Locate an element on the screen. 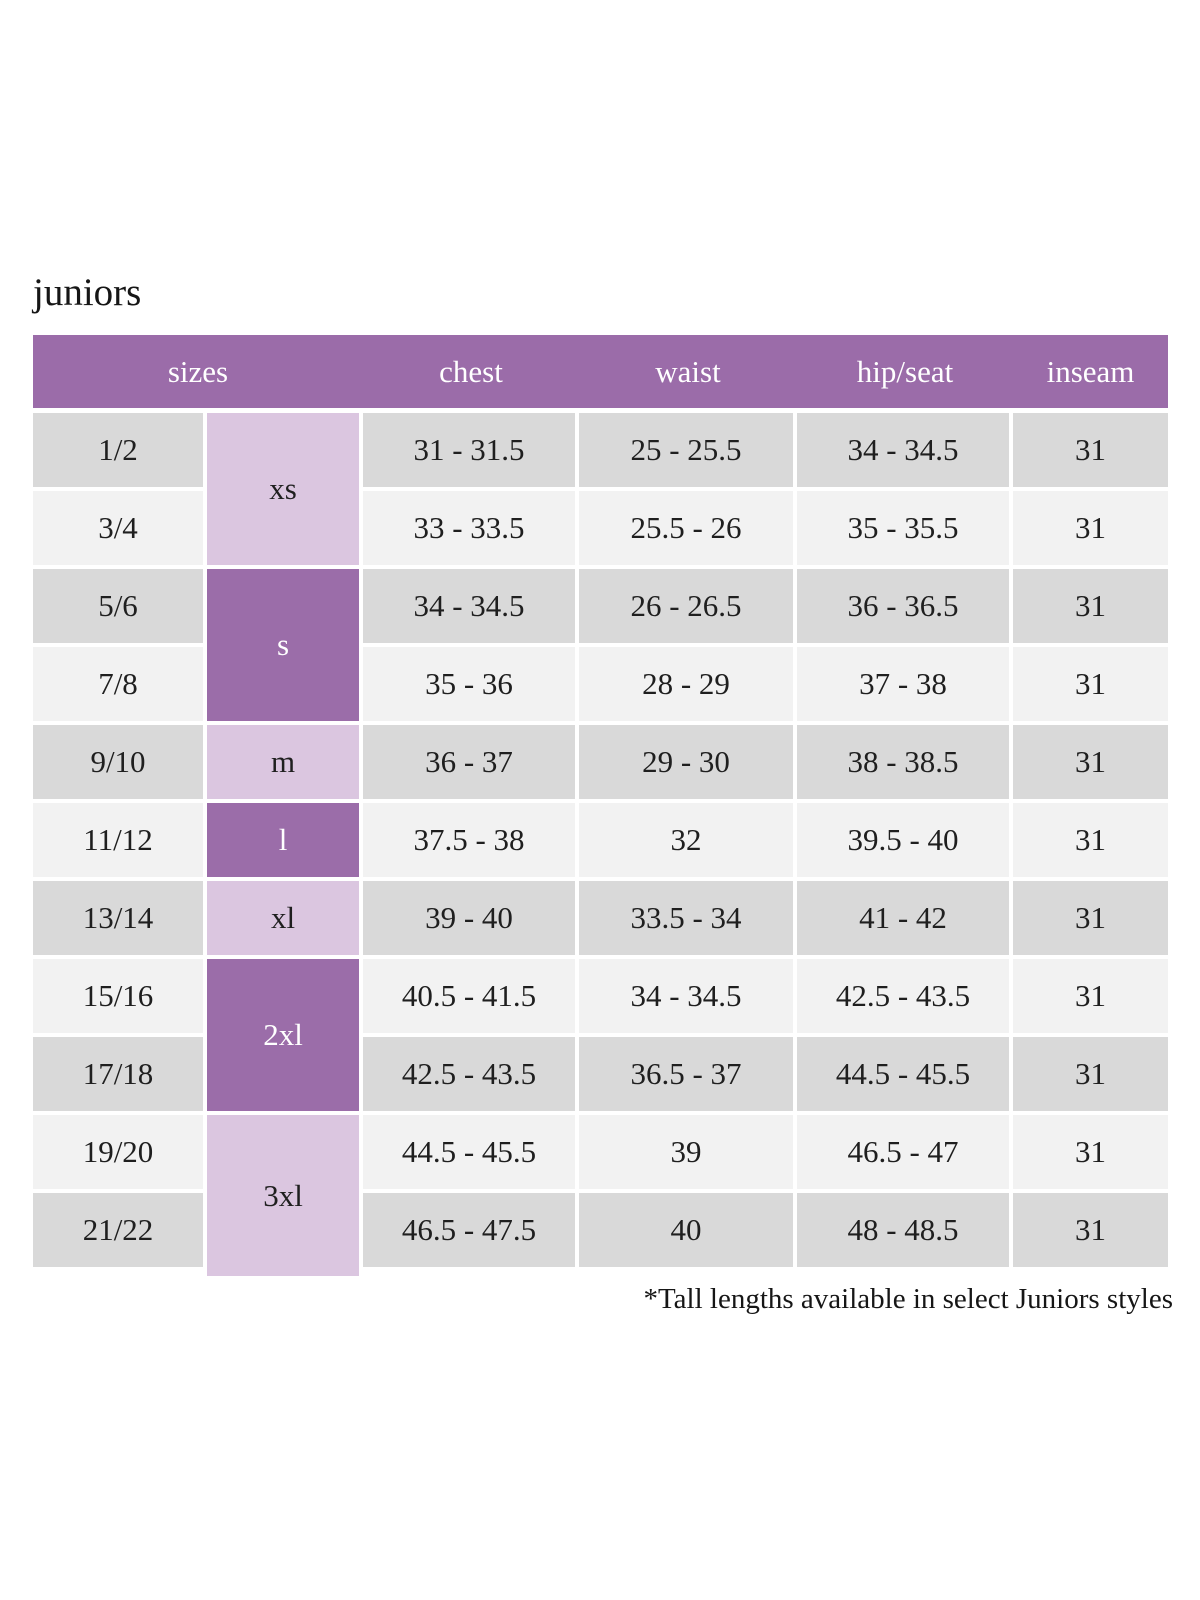  chest-cell: 31 - 31.5 is located at coordinates (469, 450).